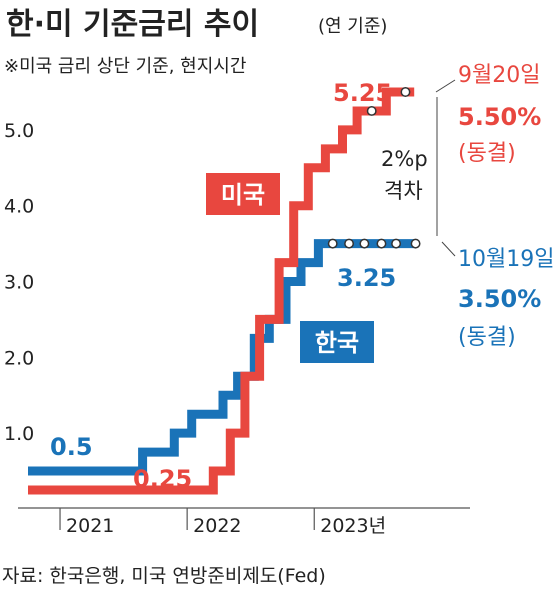 This screenshot has height=590, width=553. I want to click on y-tick-label: 3.0, so click(19, 283).